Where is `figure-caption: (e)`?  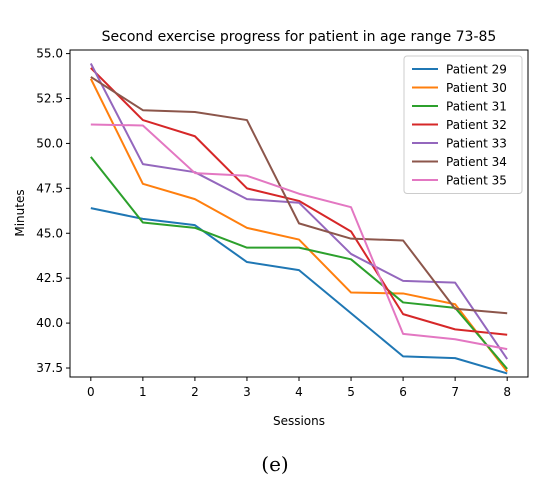 figure-caption: (e) is located at coordinates (275, 464).